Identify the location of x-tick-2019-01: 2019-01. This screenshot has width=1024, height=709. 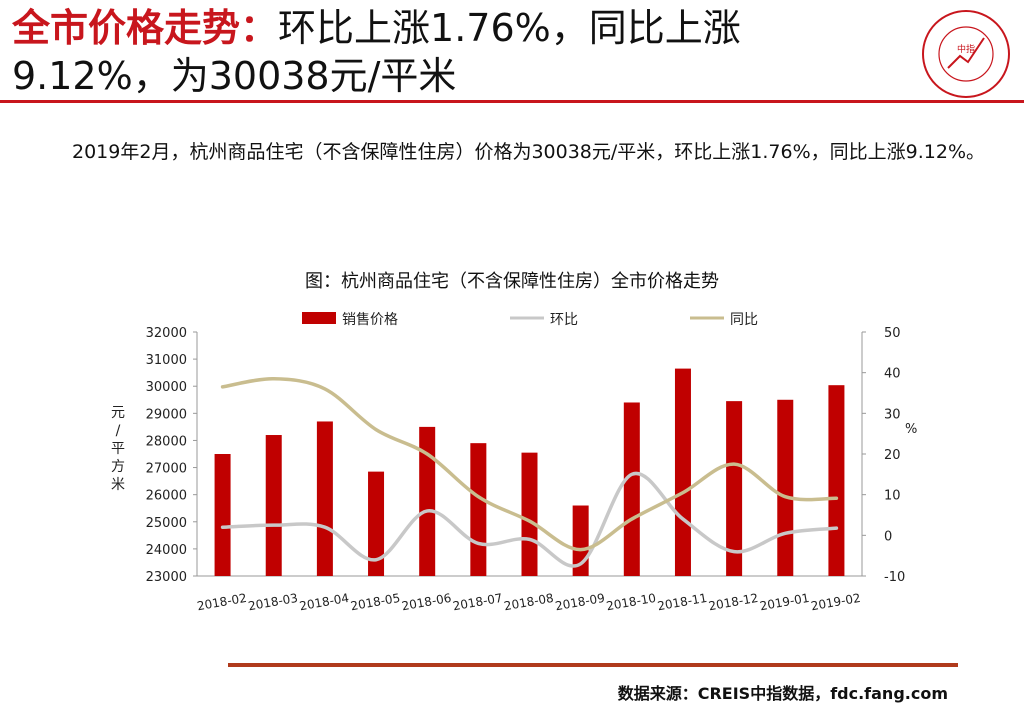
(785, 602).